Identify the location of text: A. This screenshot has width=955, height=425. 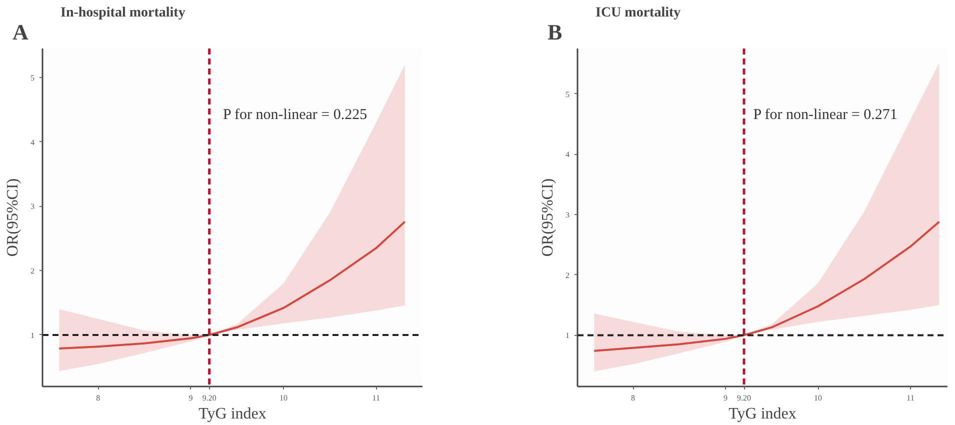
(20, 32).